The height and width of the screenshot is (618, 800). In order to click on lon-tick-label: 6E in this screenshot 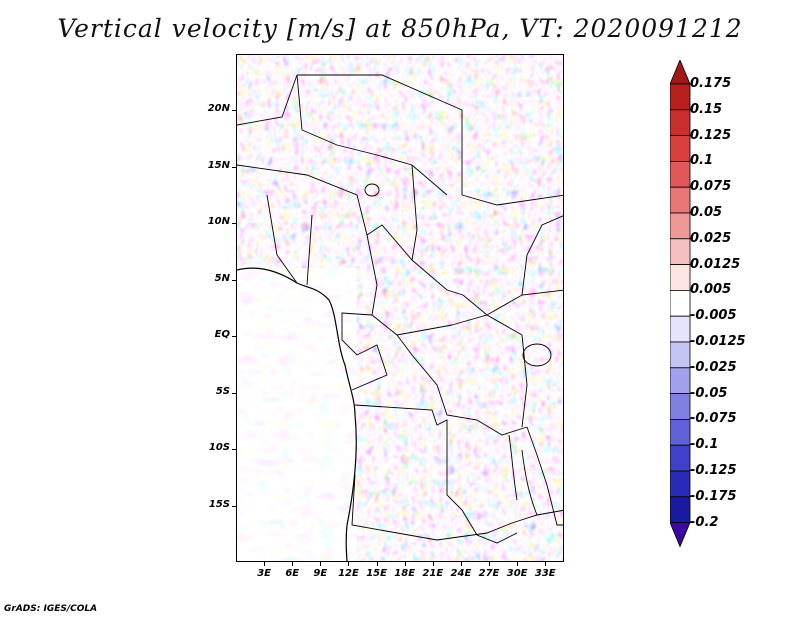, I will do `click(292, 573)`.